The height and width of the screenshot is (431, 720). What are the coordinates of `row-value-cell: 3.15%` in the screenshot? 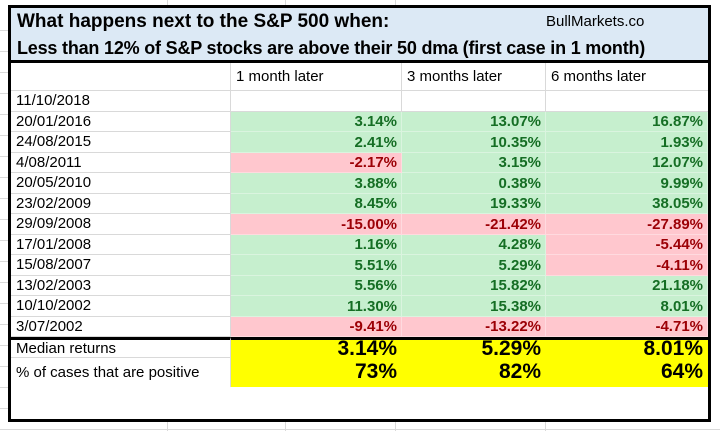 It's located at (474, 162).